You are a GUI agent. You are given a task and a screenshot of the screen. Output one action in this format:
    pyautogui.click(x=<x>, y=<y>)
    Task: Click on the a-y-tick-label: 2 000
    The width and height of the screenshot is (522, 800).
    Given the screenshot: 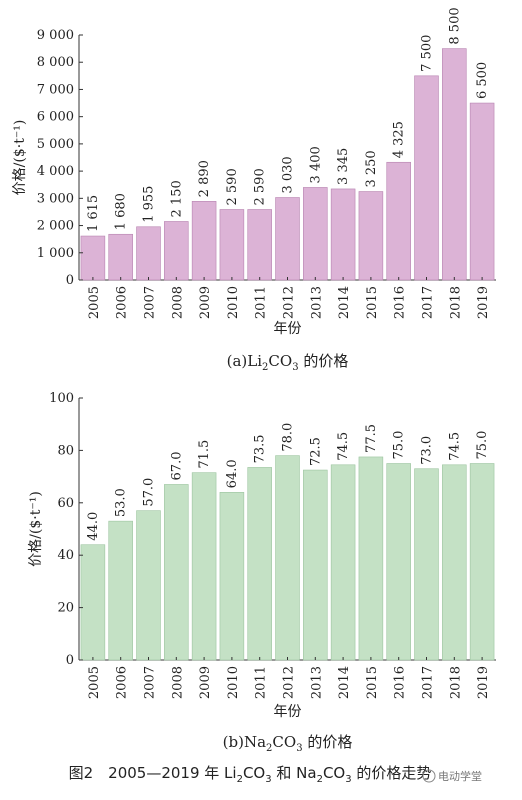 What is the action you would take?
    pyautogui.click(x=55, y=226)
    